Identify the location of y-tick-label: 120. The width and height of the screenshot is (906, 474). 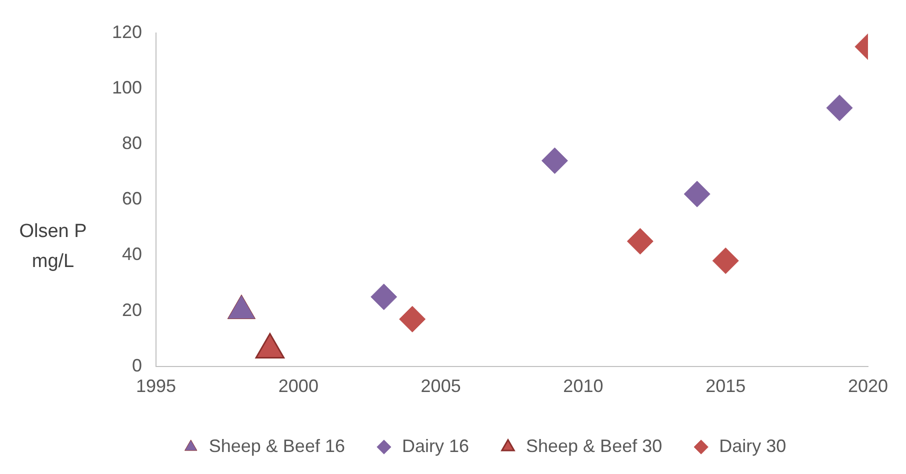
(127, 32).